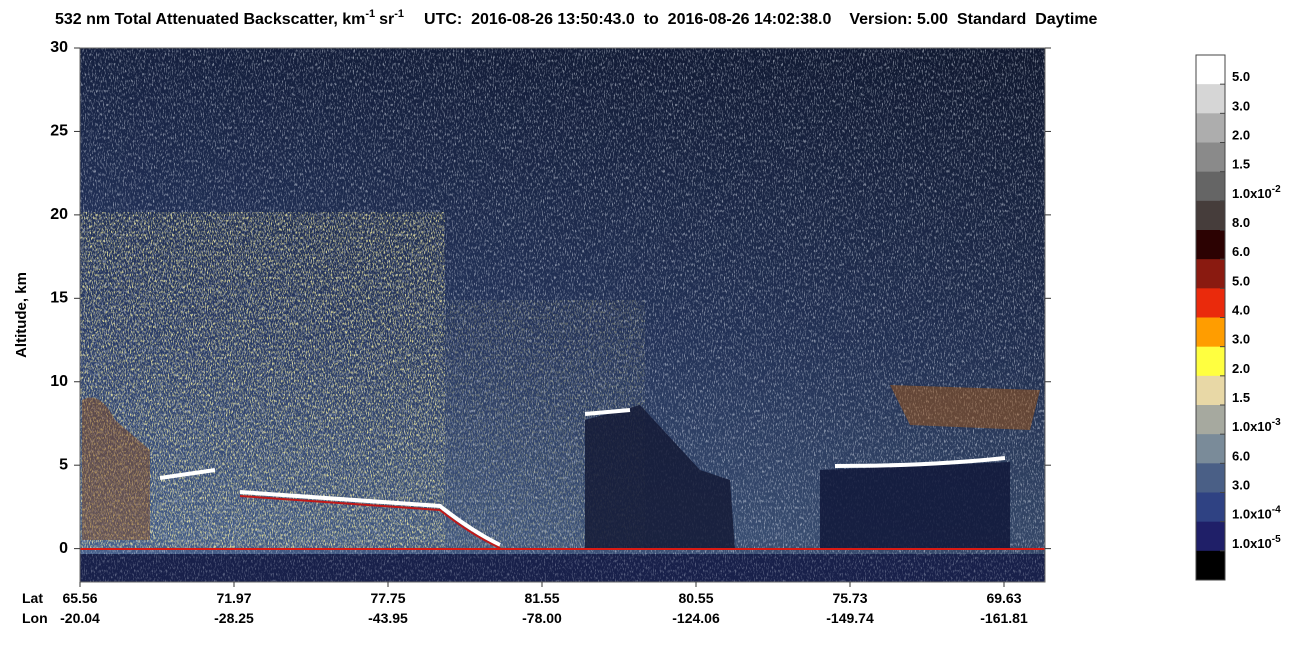 The height and width of the screenshot is (667, 1300). Describe the element at coordinates (79, 598) in the screenshot. I see `x-tick-label: 65.56` at that location.